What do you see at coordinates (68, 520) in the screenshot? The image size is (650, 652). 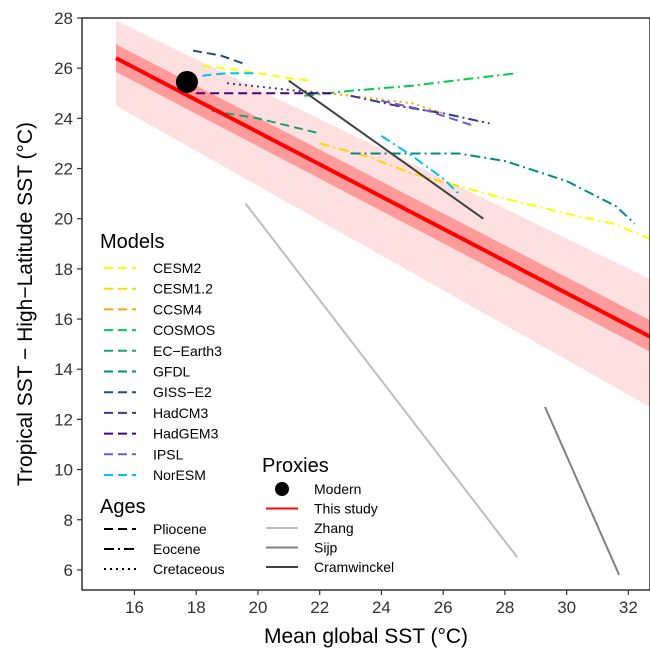 I see `y-tick-label: 8` at bounding box center [68, 520].